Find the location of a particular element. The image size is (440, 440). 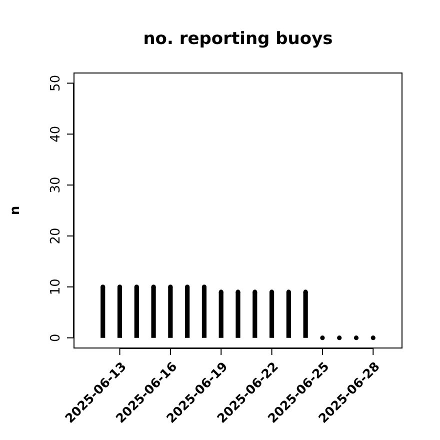

y-tick-label: 40 is located at coordinates (56, 134).